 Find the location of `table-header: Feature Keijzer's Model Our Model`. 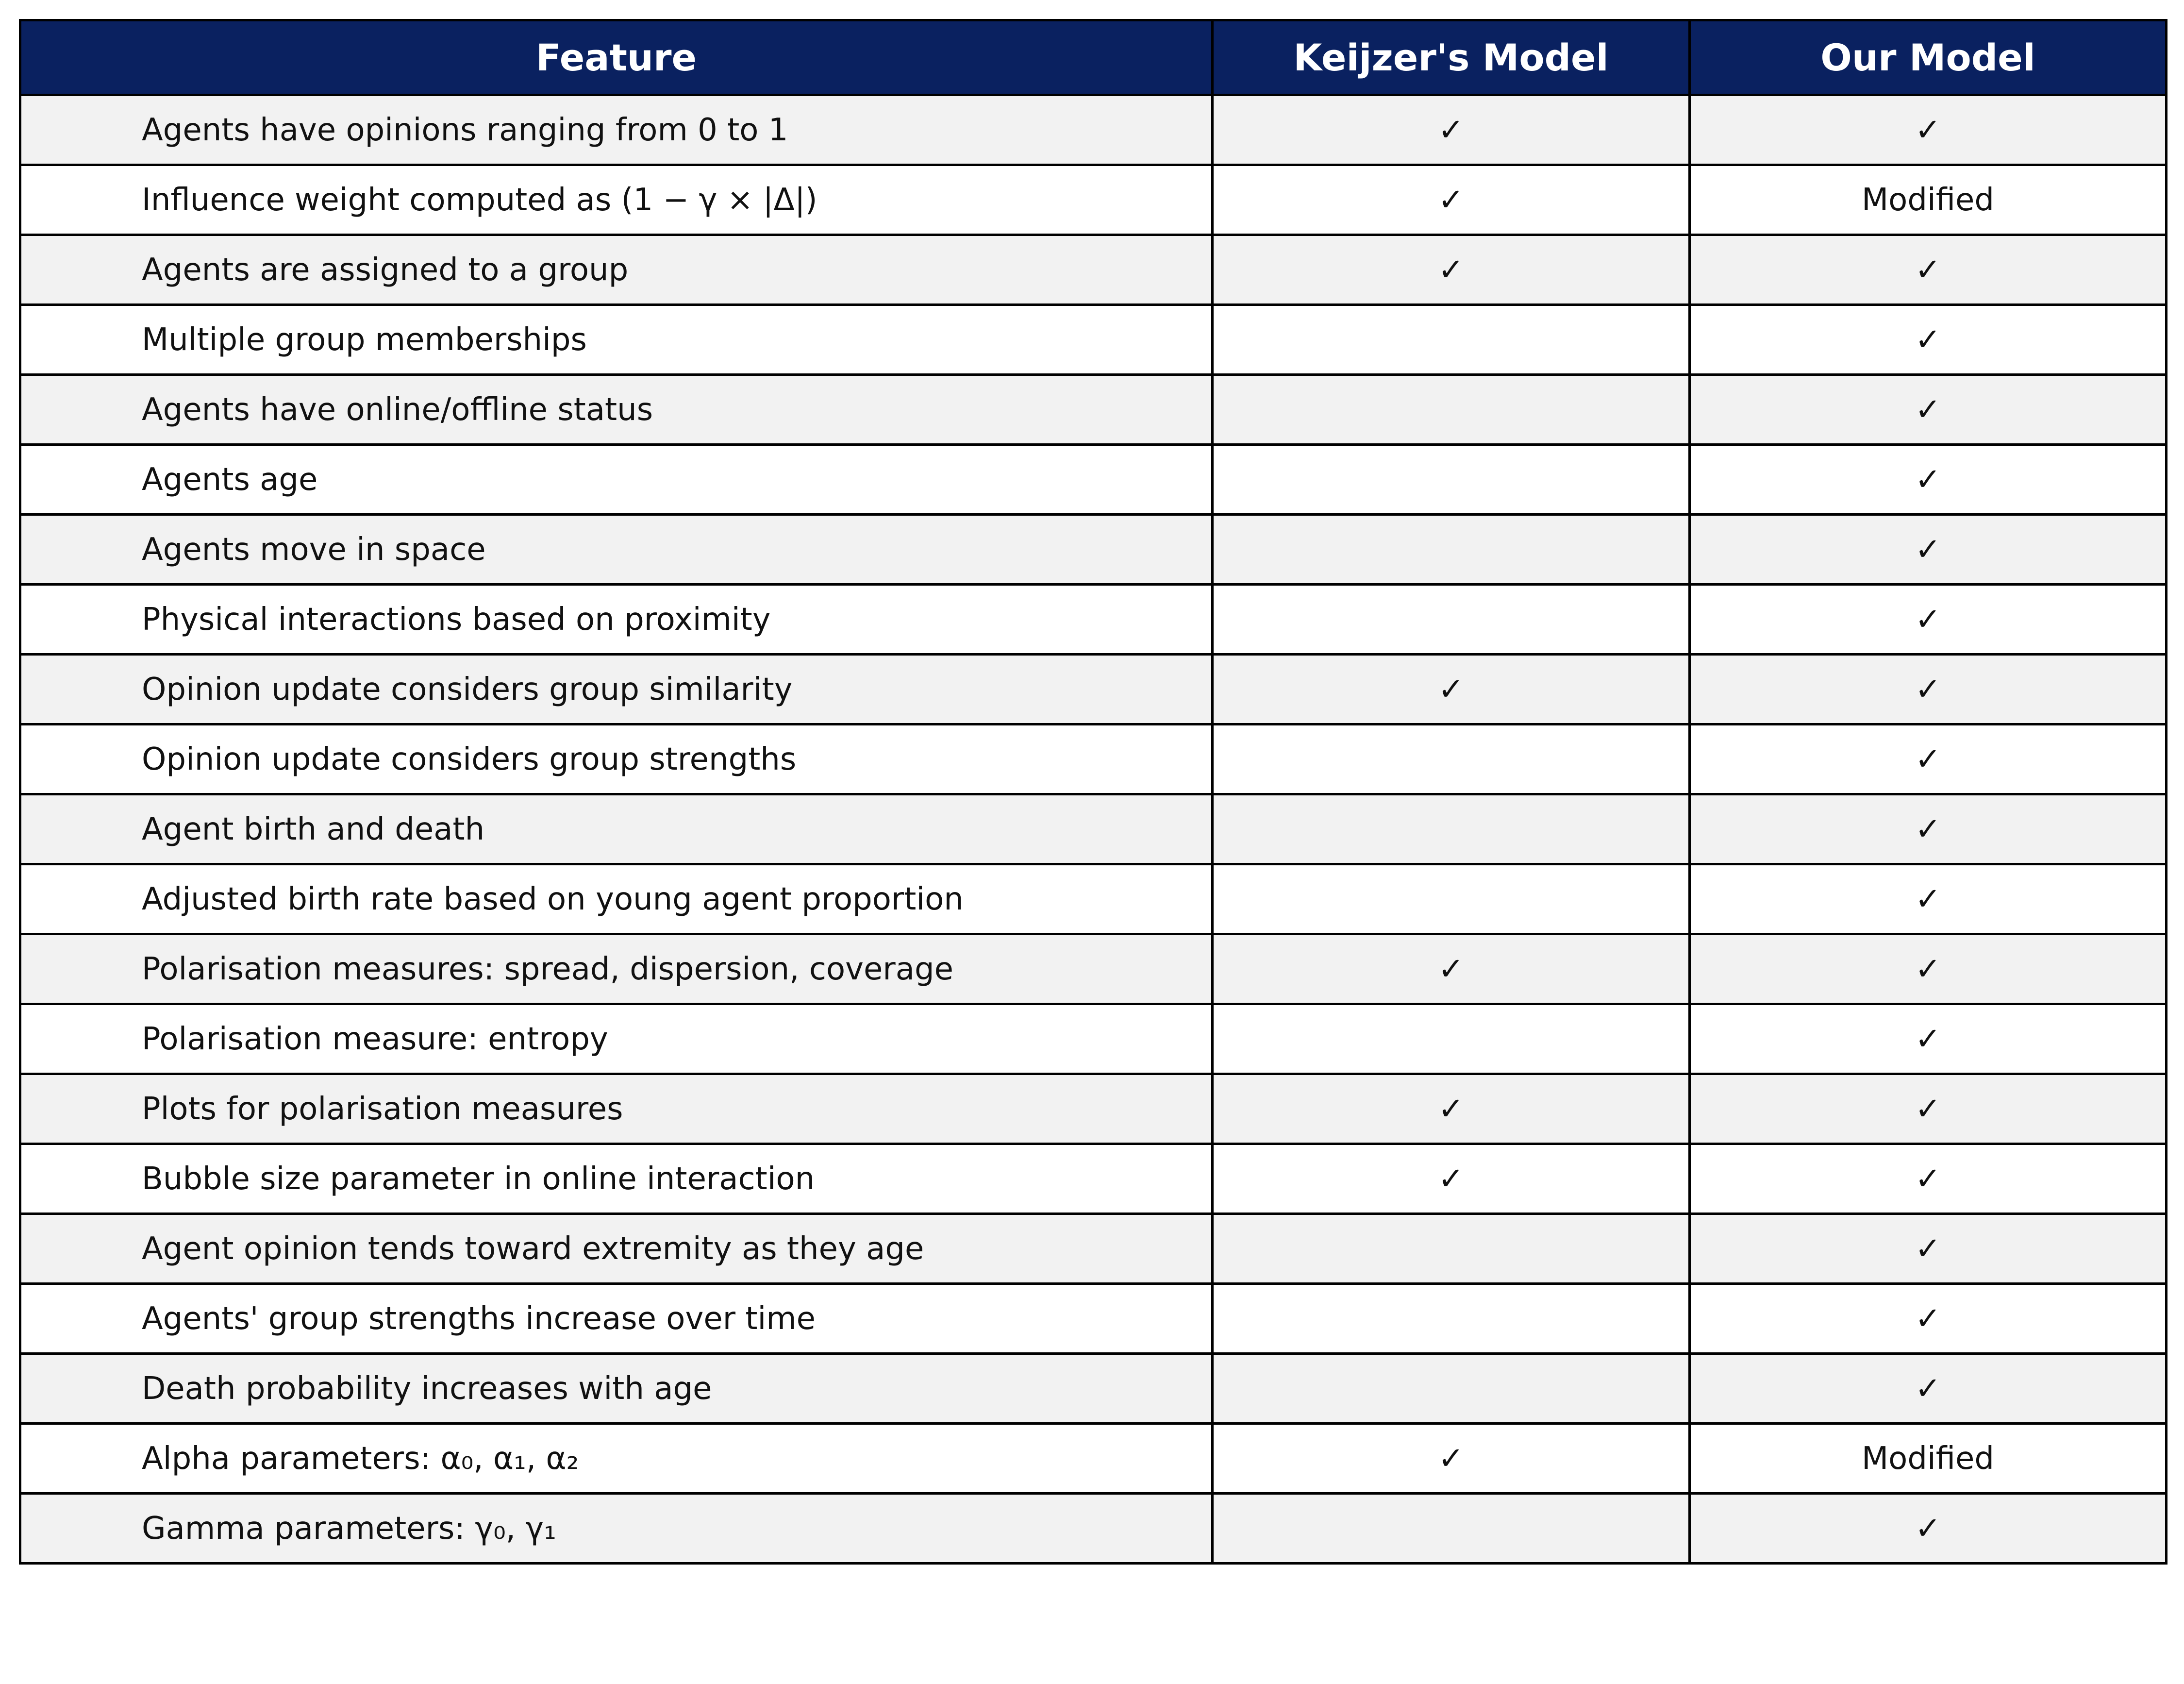

table-header: Feature Keijzer's Model Our Model is located at coordinates (1093, 57).